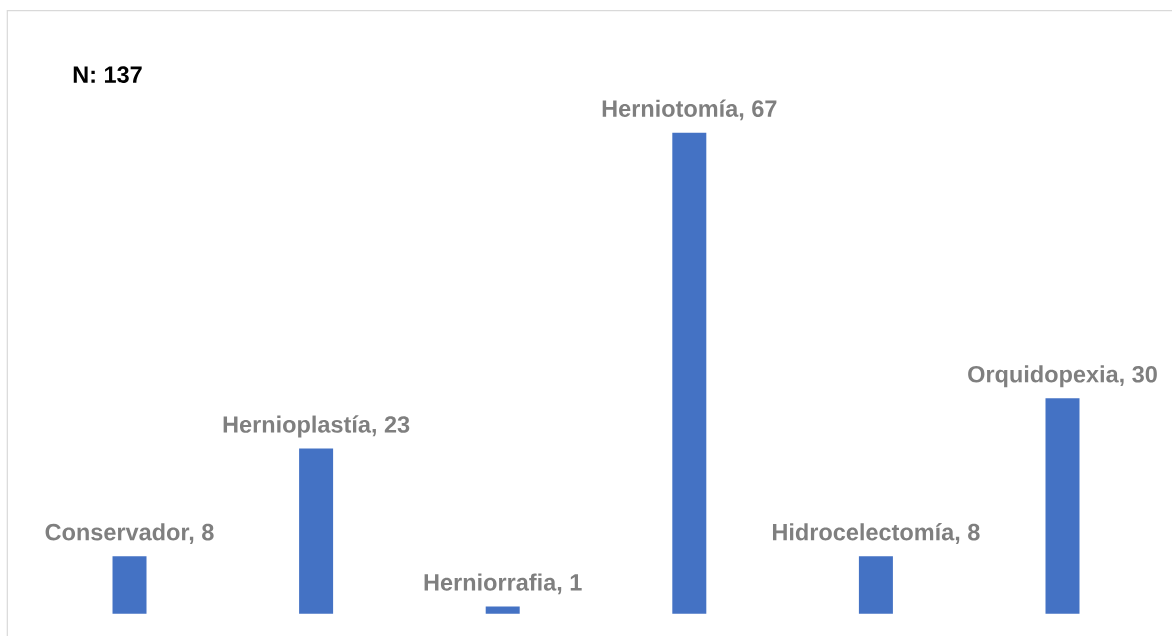 The height and width of the screenshot is (636, 1172). What do you see at coordinates (876, 533) in the screenshot?
I see `data-label: Hidrocelectomía, 8` at bounding box center [876, 533].